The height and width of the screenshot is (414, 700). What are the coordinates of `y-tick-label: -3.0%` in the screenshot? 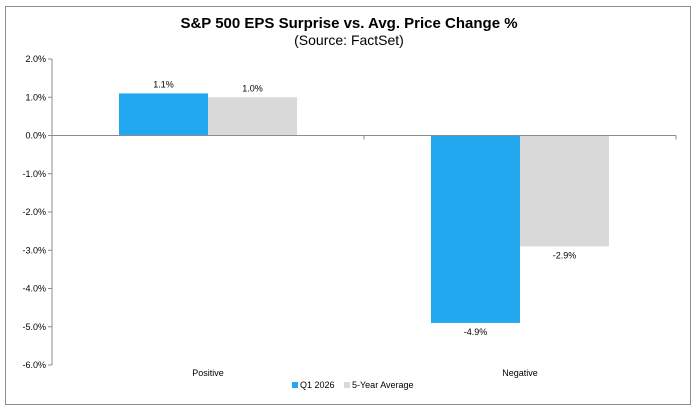 It's located at (34, 250).